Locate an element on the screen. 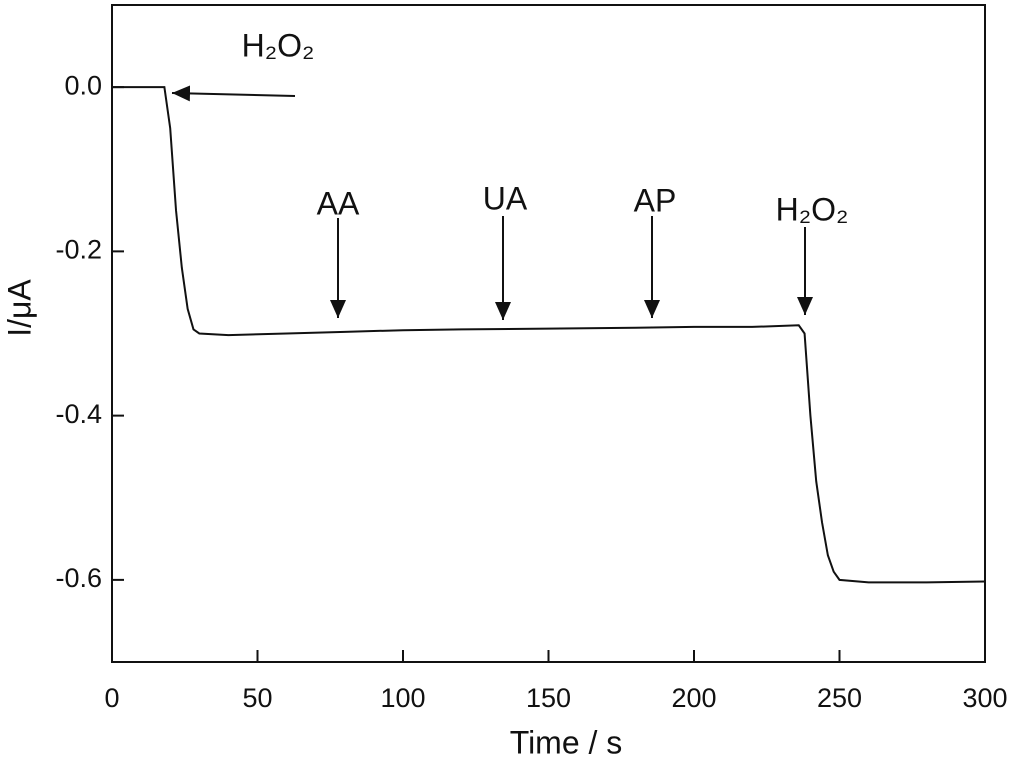 This screenshot has width=1023, height=767. x-tick-label: 0 is located at coordinates (111, 698).